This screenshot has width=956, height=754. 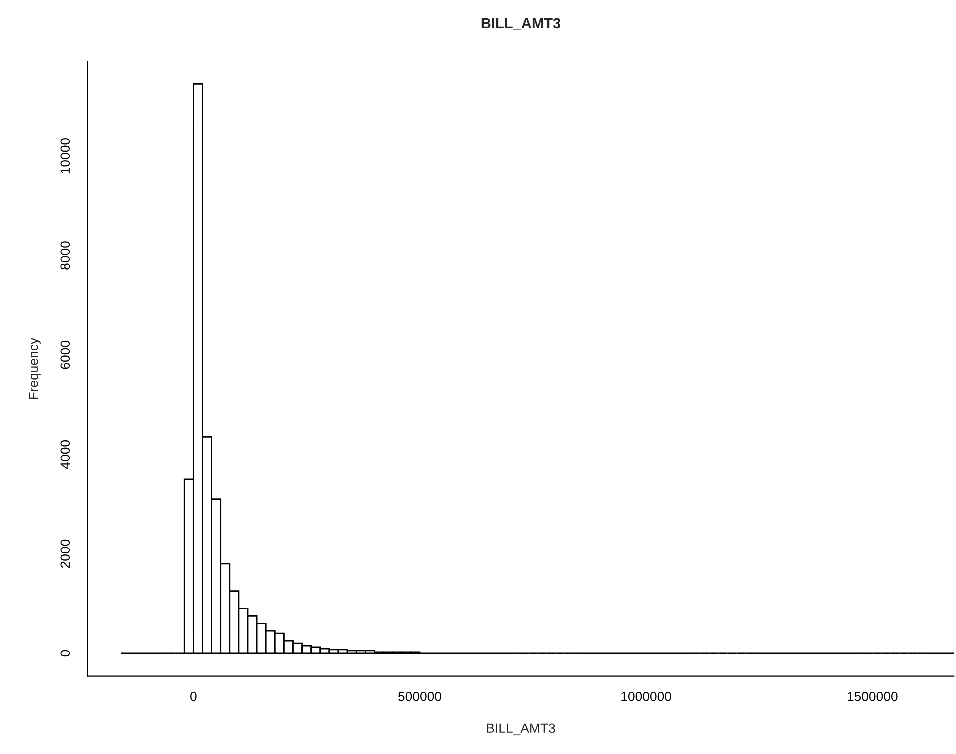 I want to click on y-tick-label: 4000, so click(x=65, y=454).